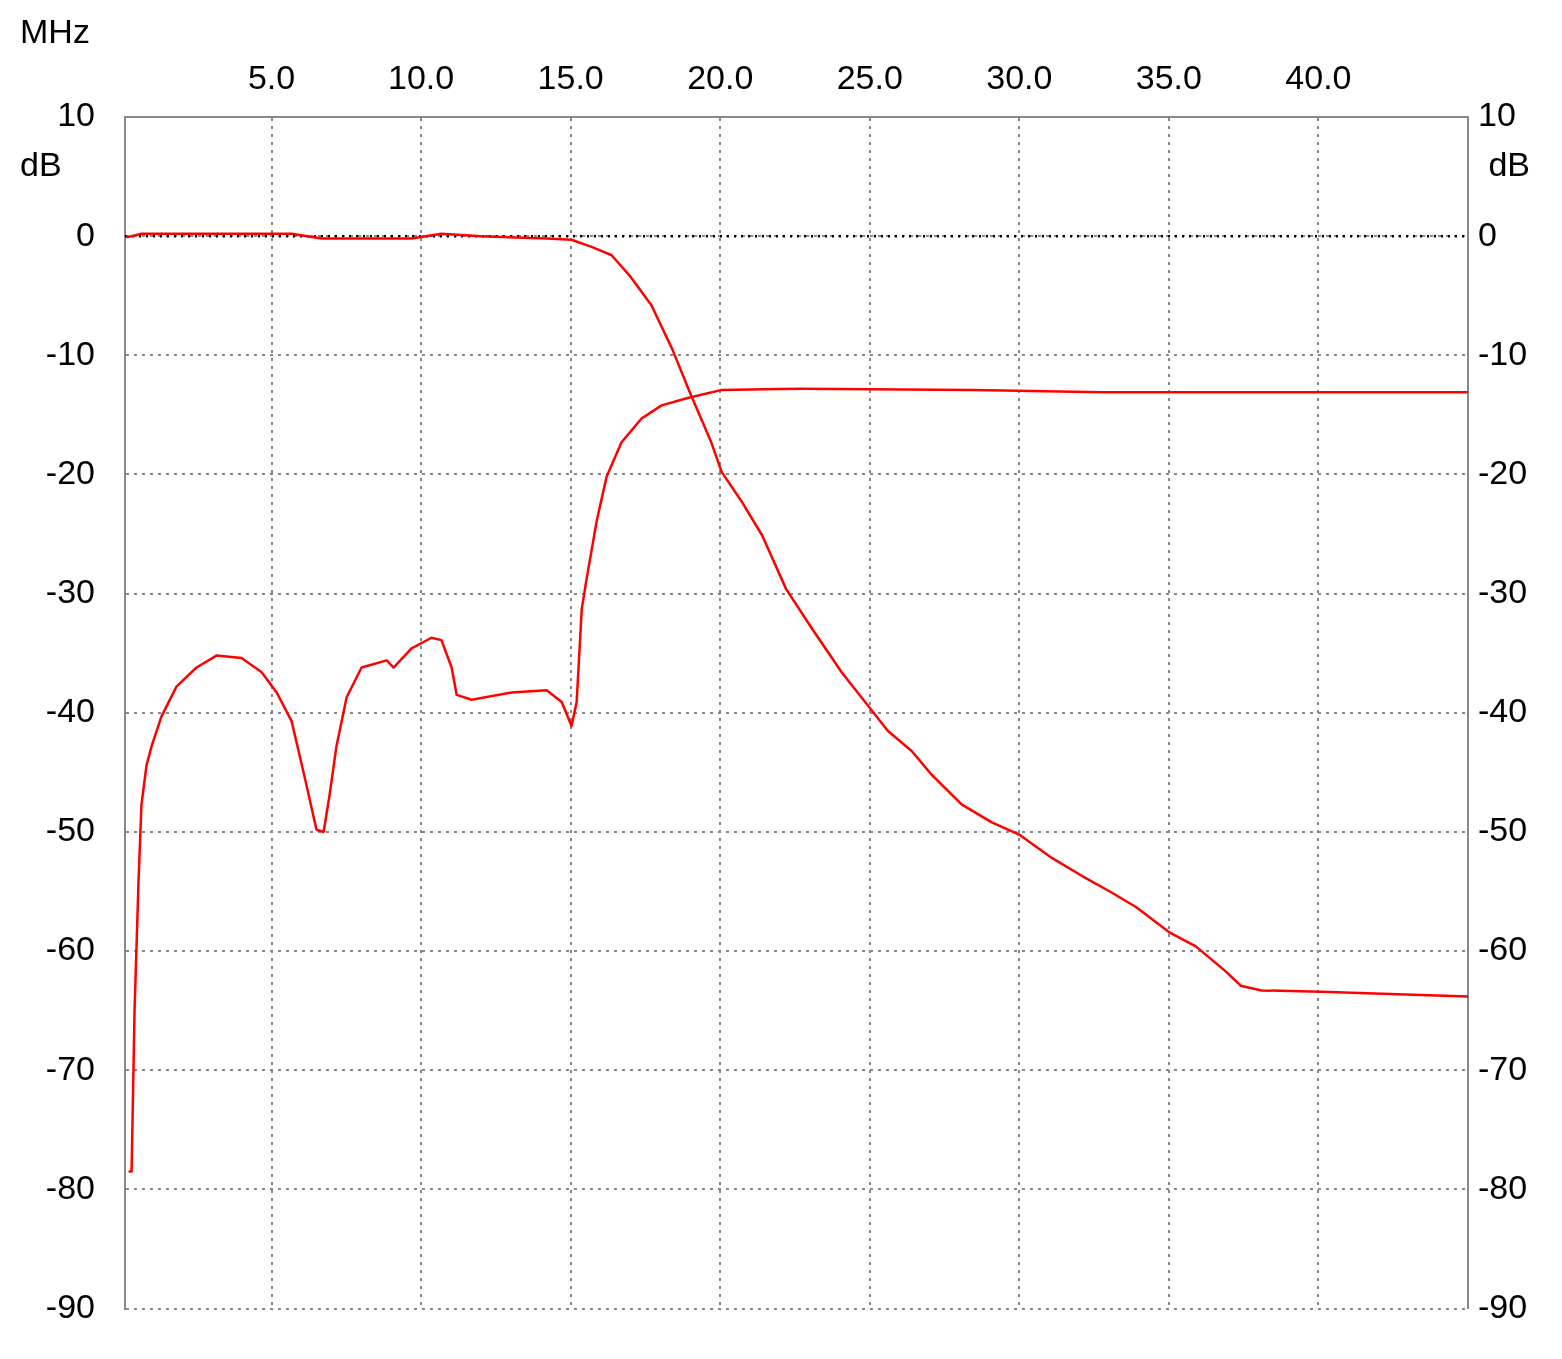 This screenshot has height=1359, width=1562. I want to click on y2-tick-label: -20, so click(1503, 471).